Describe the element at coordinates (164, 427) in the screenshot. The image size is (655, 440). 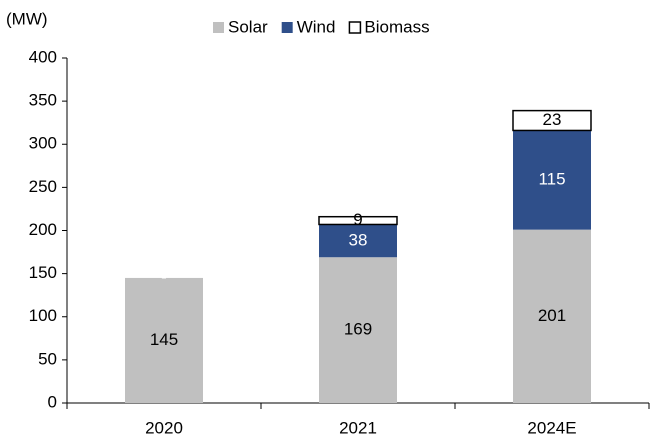
I see `x-tick-label: 2020` at that location.